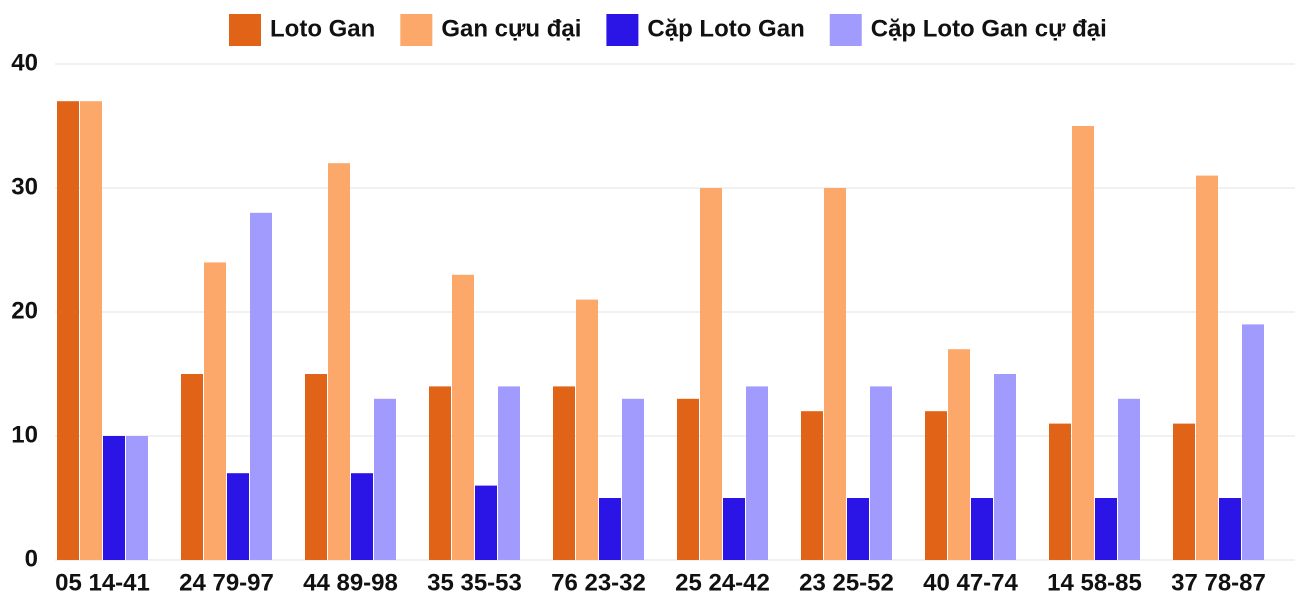 The width and height of the screenshot is (1300, 600). Describe the element at coordinates (226, 582) in the screenshot. I see `x-tick-label: 24 79-97` at that location.